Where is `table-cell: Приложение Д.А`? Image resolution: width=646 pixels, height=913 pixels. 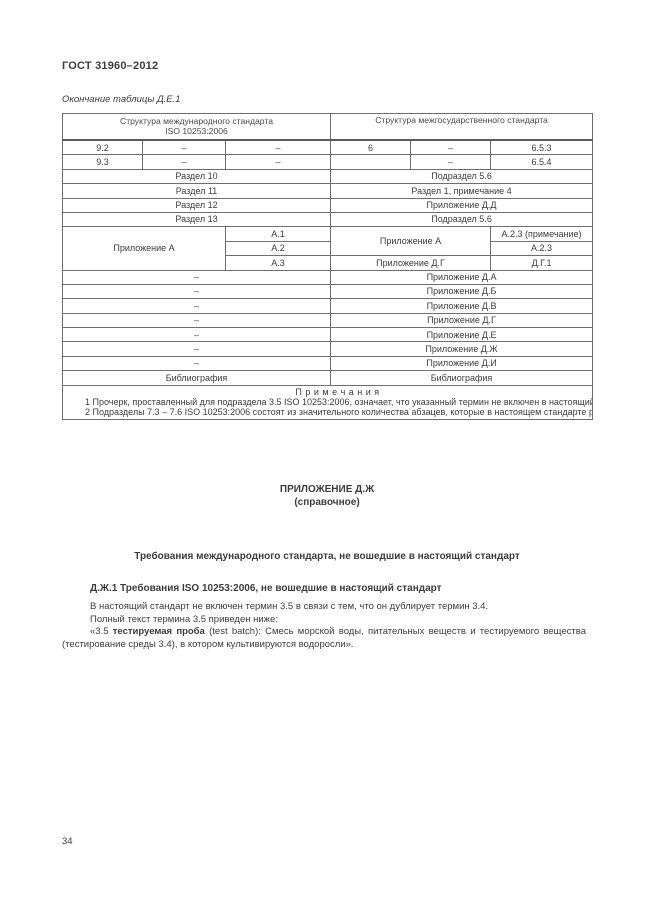 table-cell: Приложение Д.А is located at coordinates (462, 277).